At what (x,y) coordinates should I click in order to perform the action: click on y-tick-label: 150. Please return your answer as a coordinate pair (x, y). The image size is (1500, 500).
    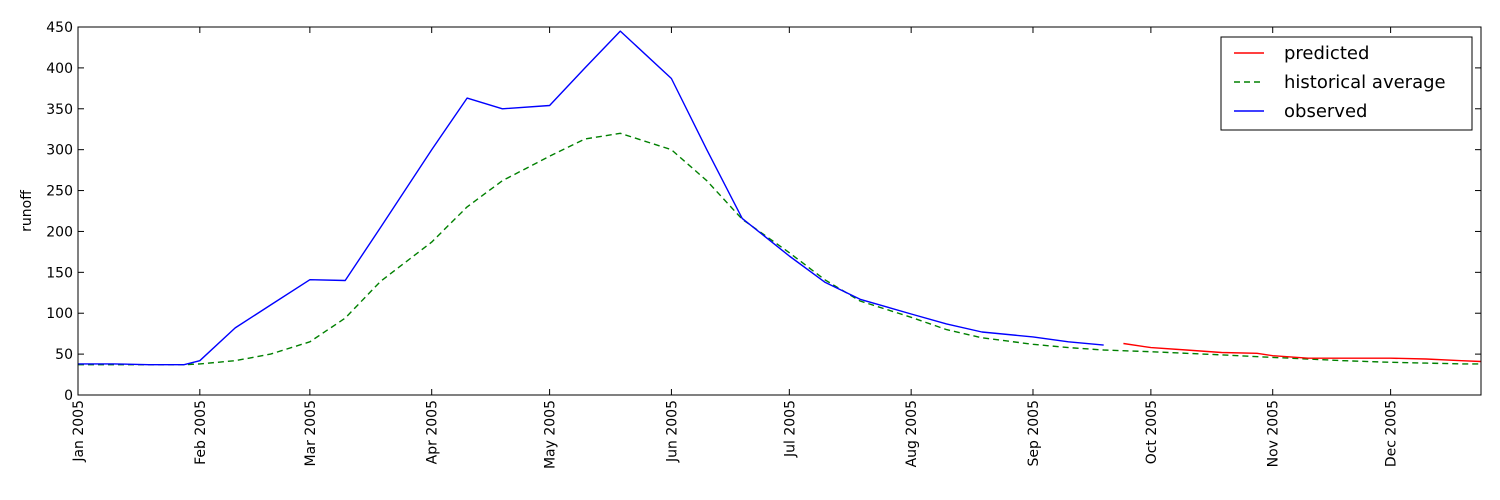
    Looking at the image, I should click on (59, 273).